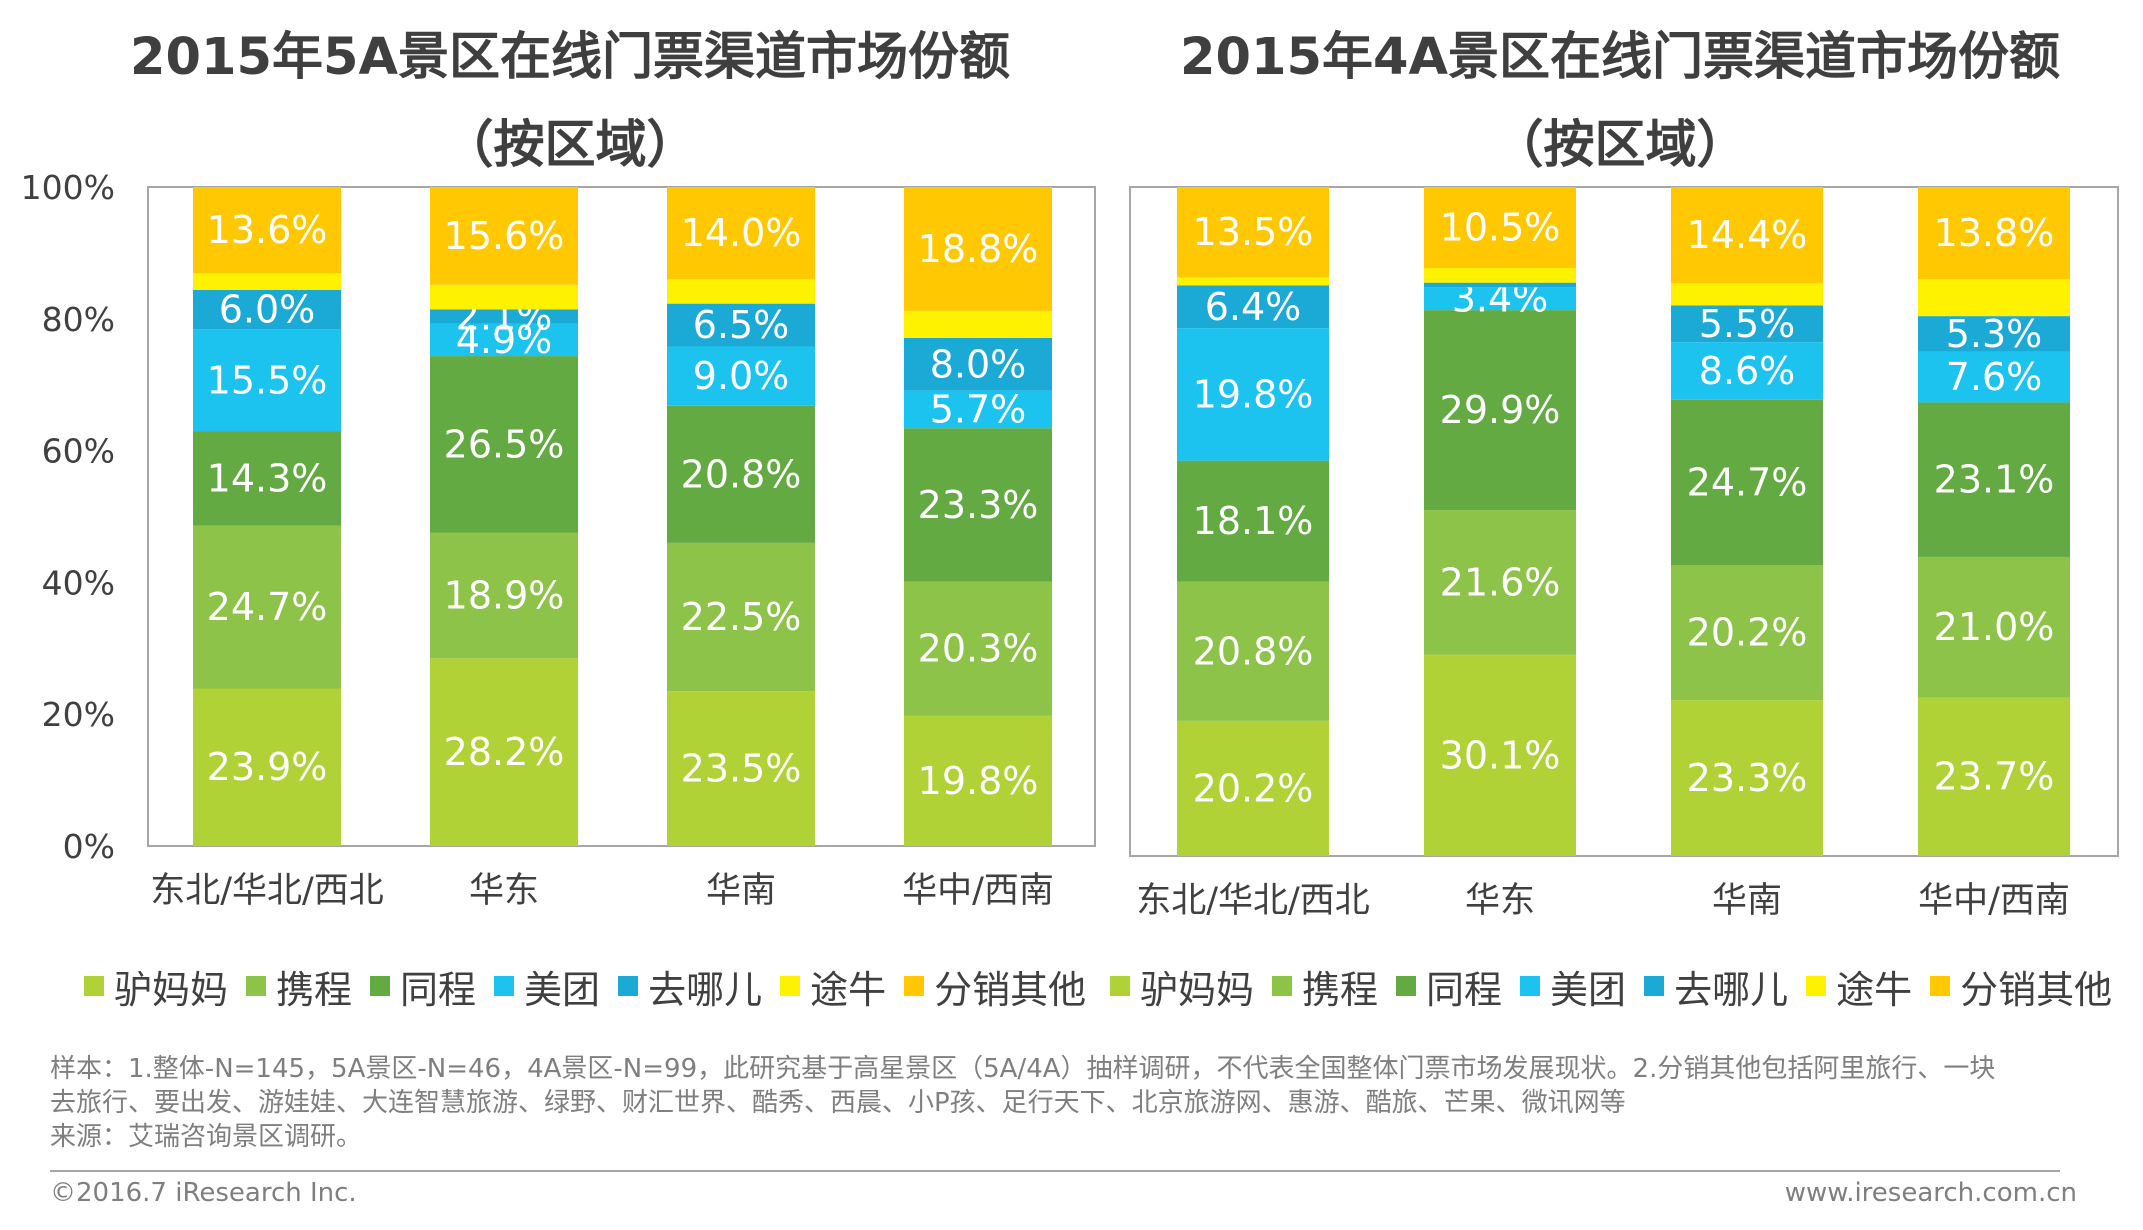 This screenshot has width=2143, height=1230. What do you see at coordinates (1449, 986) in the screenshot?
I see `legend-item: 同程` at bounding box center [1449, 986].